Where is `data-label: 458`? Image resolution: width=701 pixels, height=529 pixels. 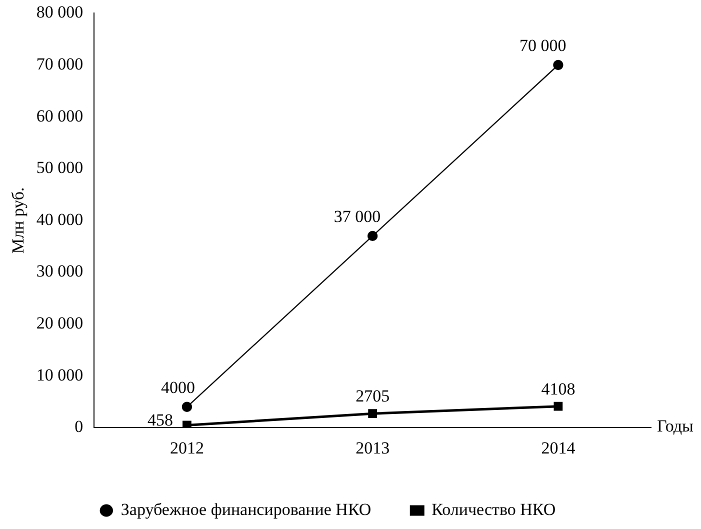
data-label: 458 is located at coordinates (160, 420).